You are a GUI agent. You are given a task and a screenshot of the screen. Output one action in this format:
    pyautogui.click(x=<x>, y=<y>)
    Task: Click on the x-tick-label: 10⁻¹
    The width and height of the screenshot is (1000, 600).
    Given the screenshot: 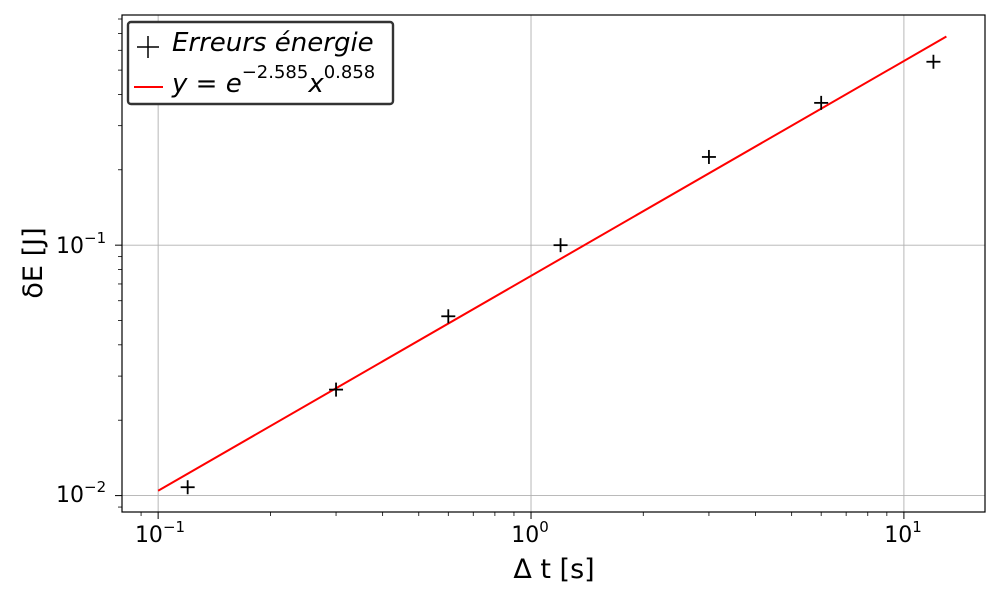 What is the action you would take?
    pyautogui.click(x=160, y=533)
    